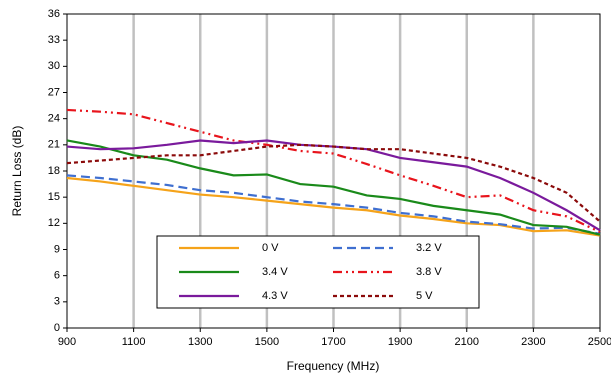  Describe the element at coordinates (17, 171) in the screenshot. I see `y-axis-label: Return Loss (dB)` at that location.